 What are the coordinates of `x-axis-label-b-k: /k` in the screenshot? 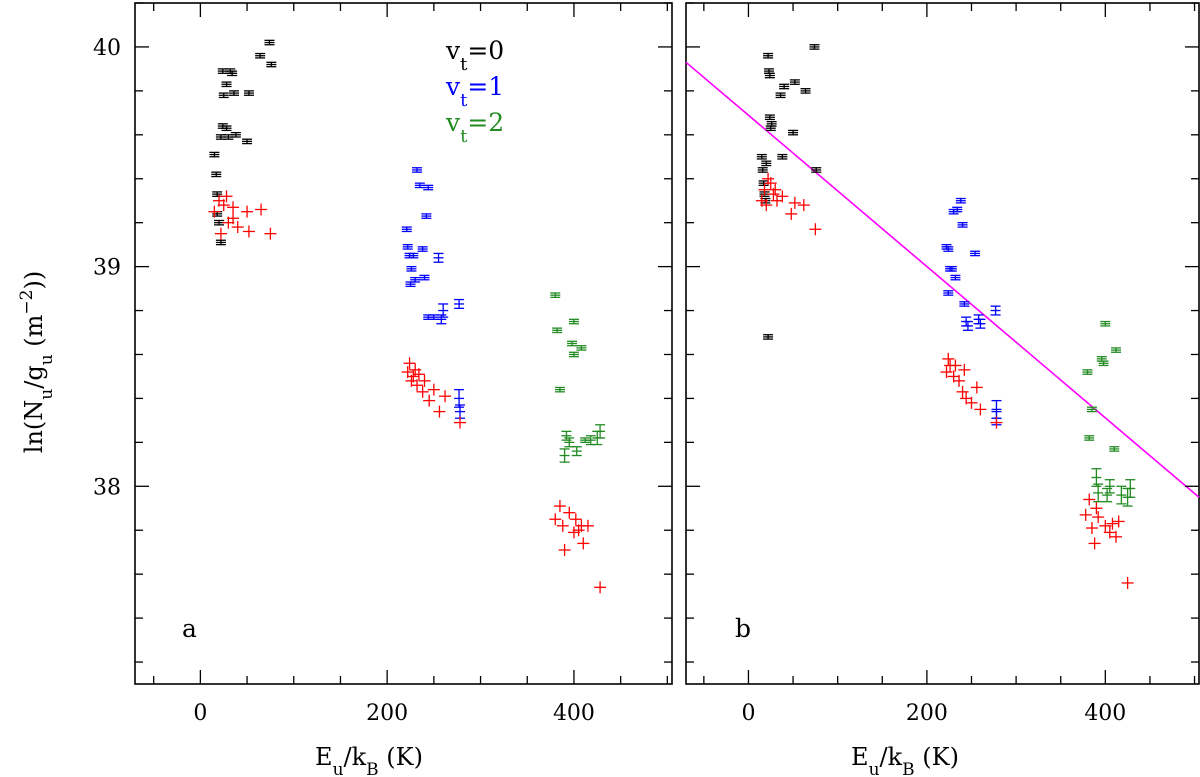 It's located at (891, 757).